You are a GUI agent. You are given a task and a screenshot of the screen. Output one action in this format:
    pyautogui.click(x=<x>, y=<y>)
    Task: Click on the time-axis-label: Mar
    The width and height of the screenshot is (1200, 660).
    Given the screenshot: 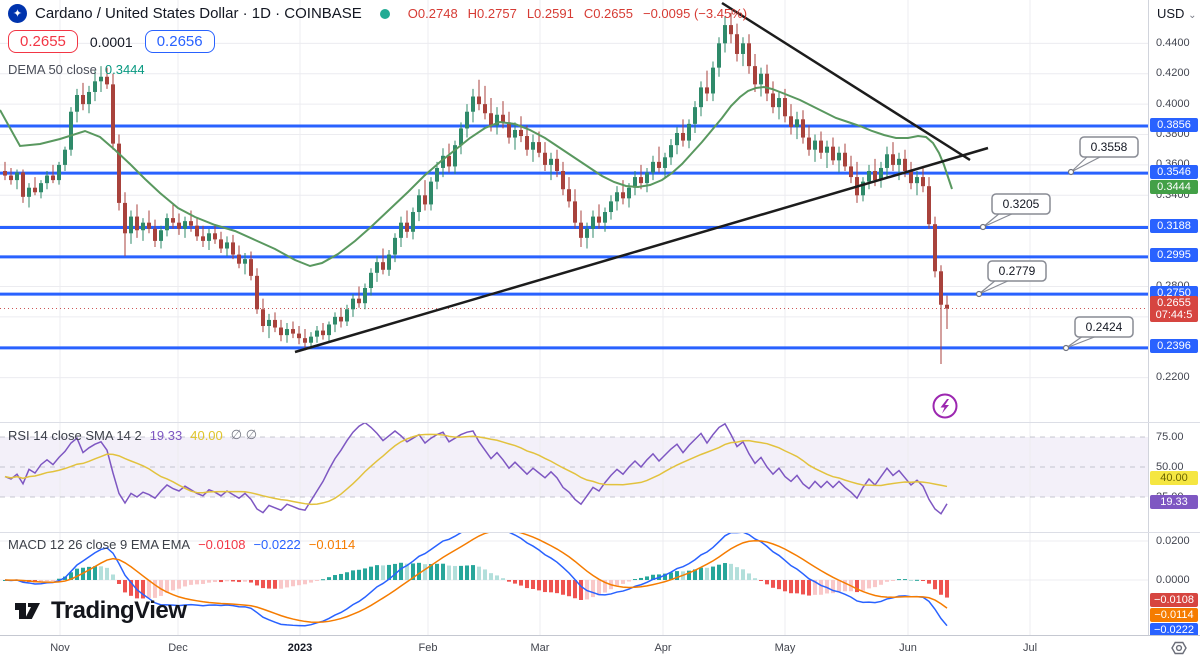 What is the action you would take?
    pyautogui.click(x=540, y=648)
    